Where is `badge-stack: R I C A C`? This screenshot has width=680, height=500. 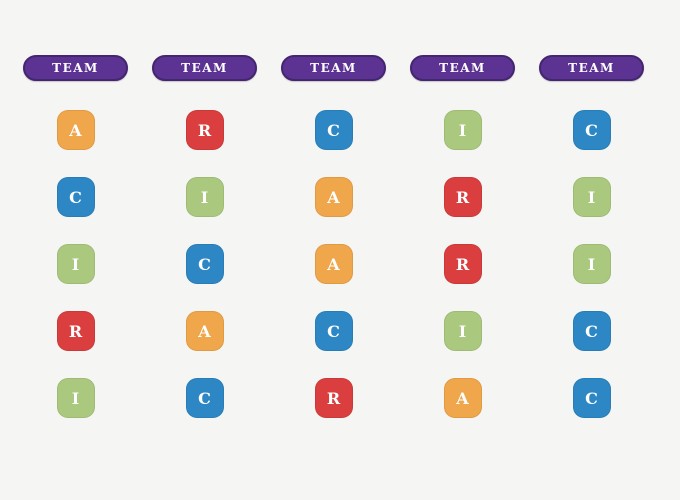 badge-stack: R I C A C is located at coordinates (204, 264).